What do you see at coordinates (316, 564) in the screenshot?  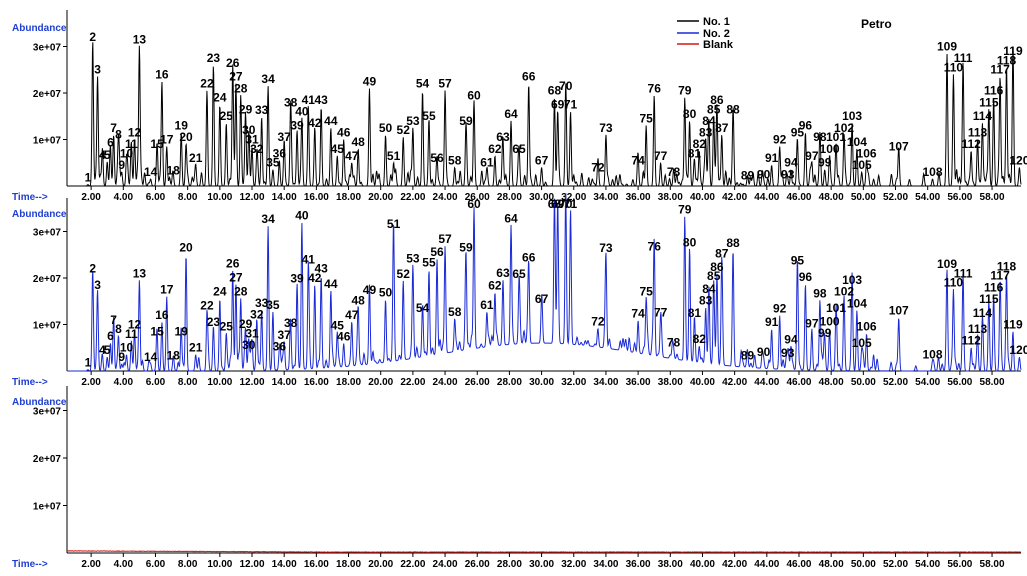 I see `x-tick-label: 16.00` at bounding box center [316, 564].